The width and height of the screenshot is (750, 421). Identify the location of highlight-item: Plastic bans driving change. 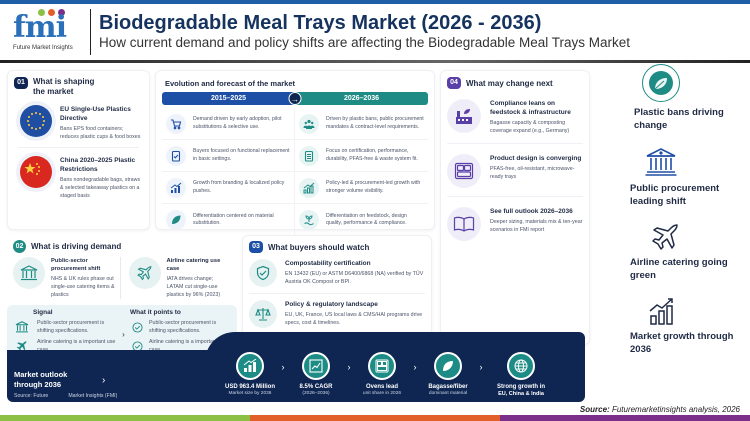
(685, 98).